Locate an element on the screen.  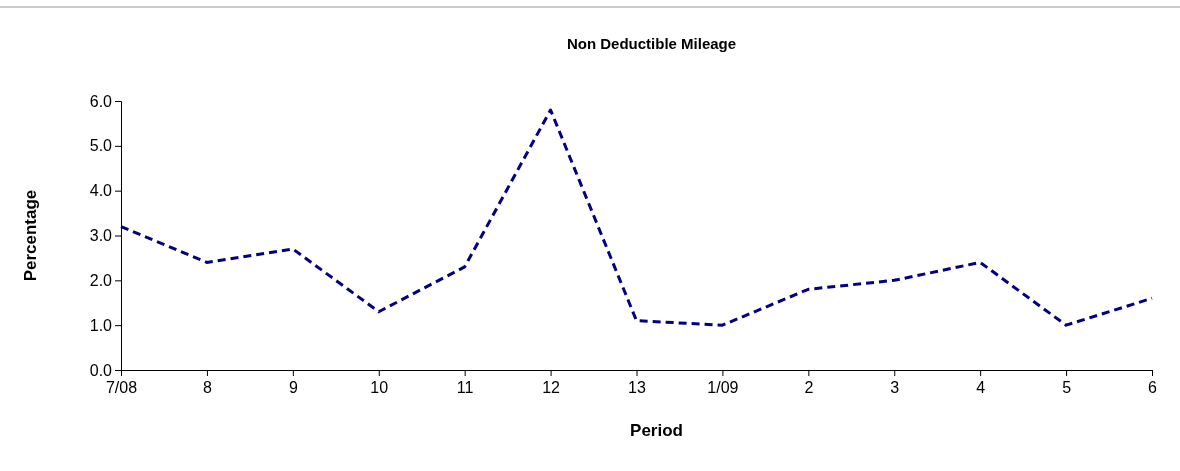
x-tick-label: 7/08 is located at coordinates (121, 388).